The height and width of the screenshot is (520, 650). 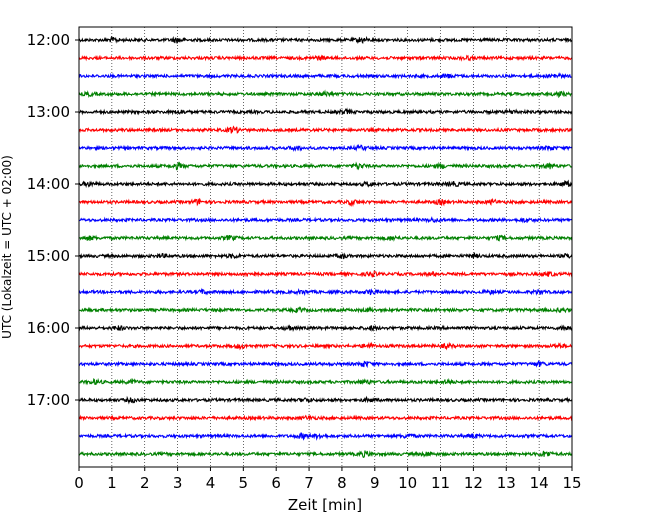 I want to click on x-tick-label: 10, so click(x=407, y=483).